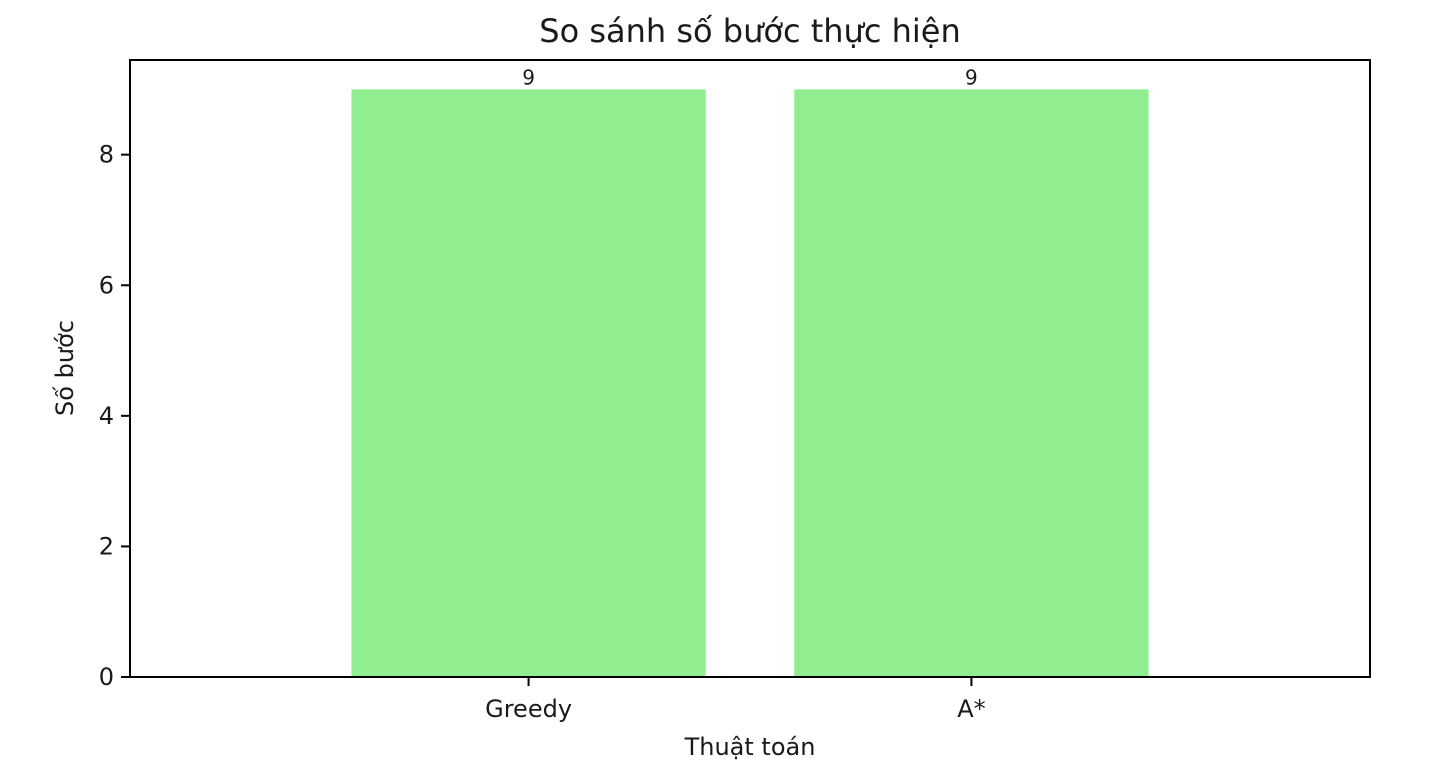 The height and width of the screenshot is (780, 1446). I want to click on chart-title: So sánh số bước thực hiện, so click(749, 31).